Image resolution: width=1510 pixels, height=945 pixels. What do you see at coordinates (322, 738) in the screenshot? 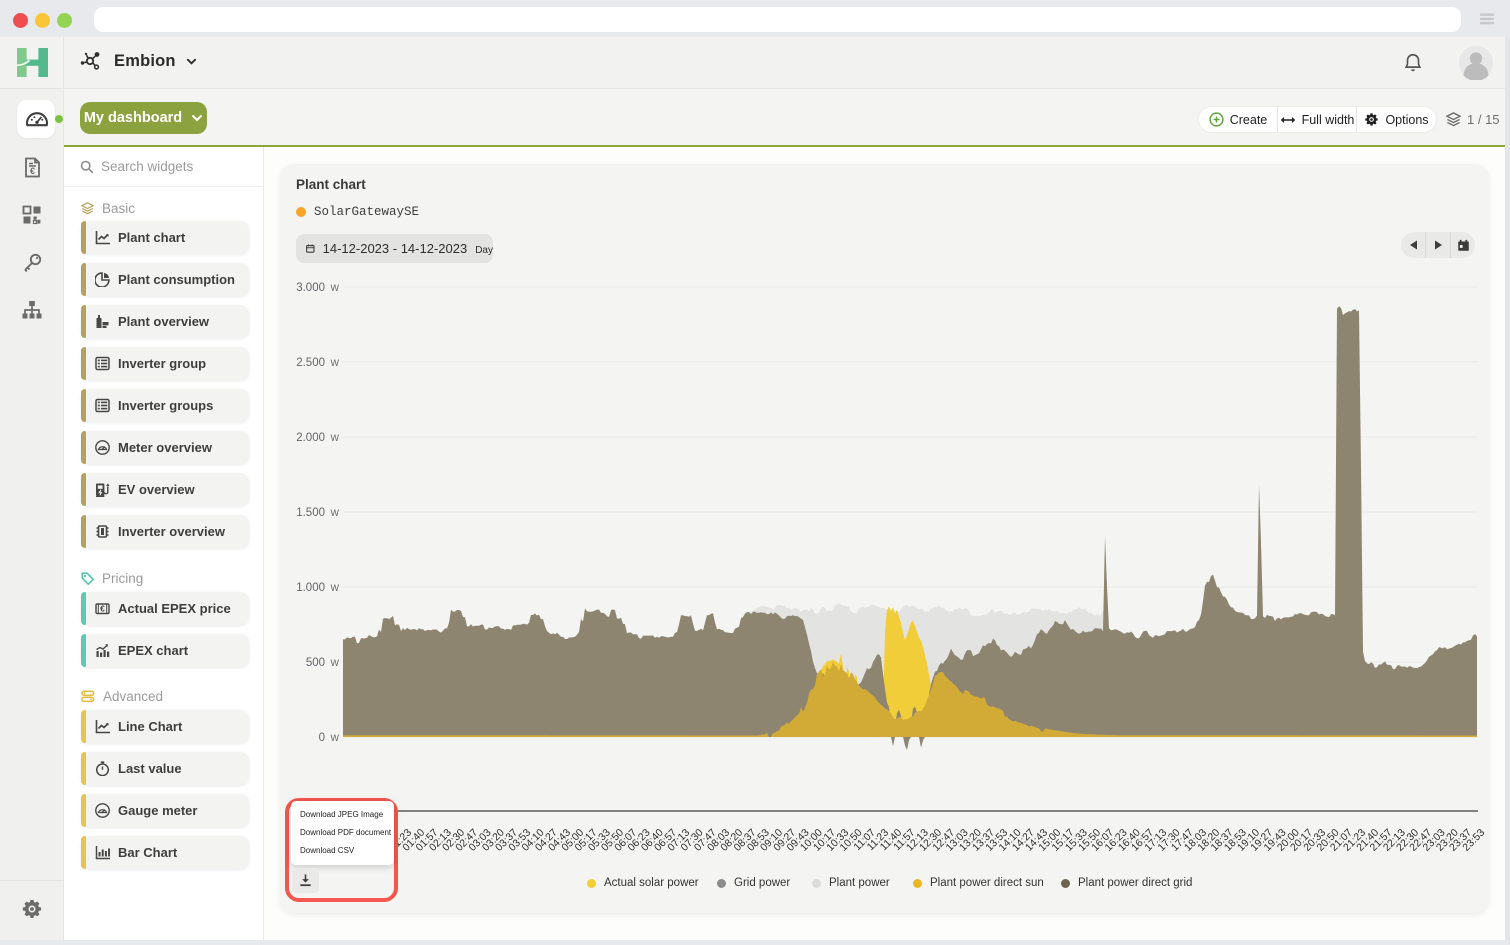
I see `svg-text: 0` at bounding box center [322, 738].